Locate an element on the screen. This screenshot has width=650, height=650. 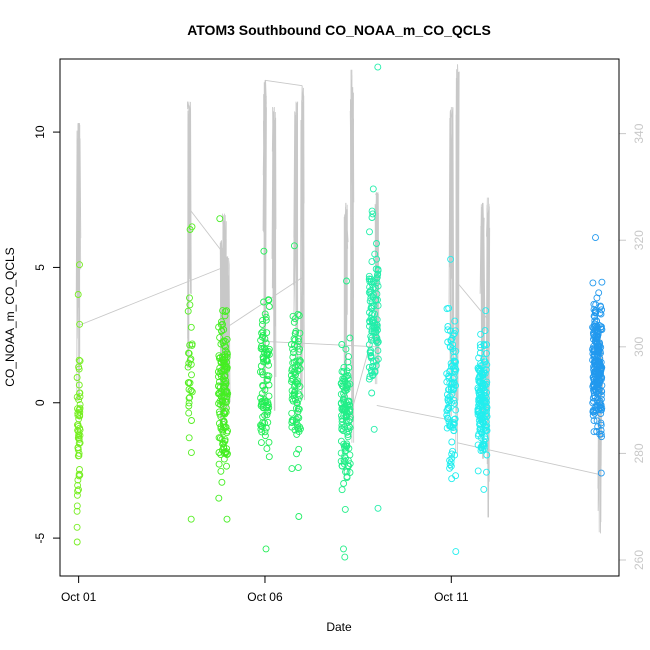
x-tick-label: Oct 11 is located at coordinates (451, 597).